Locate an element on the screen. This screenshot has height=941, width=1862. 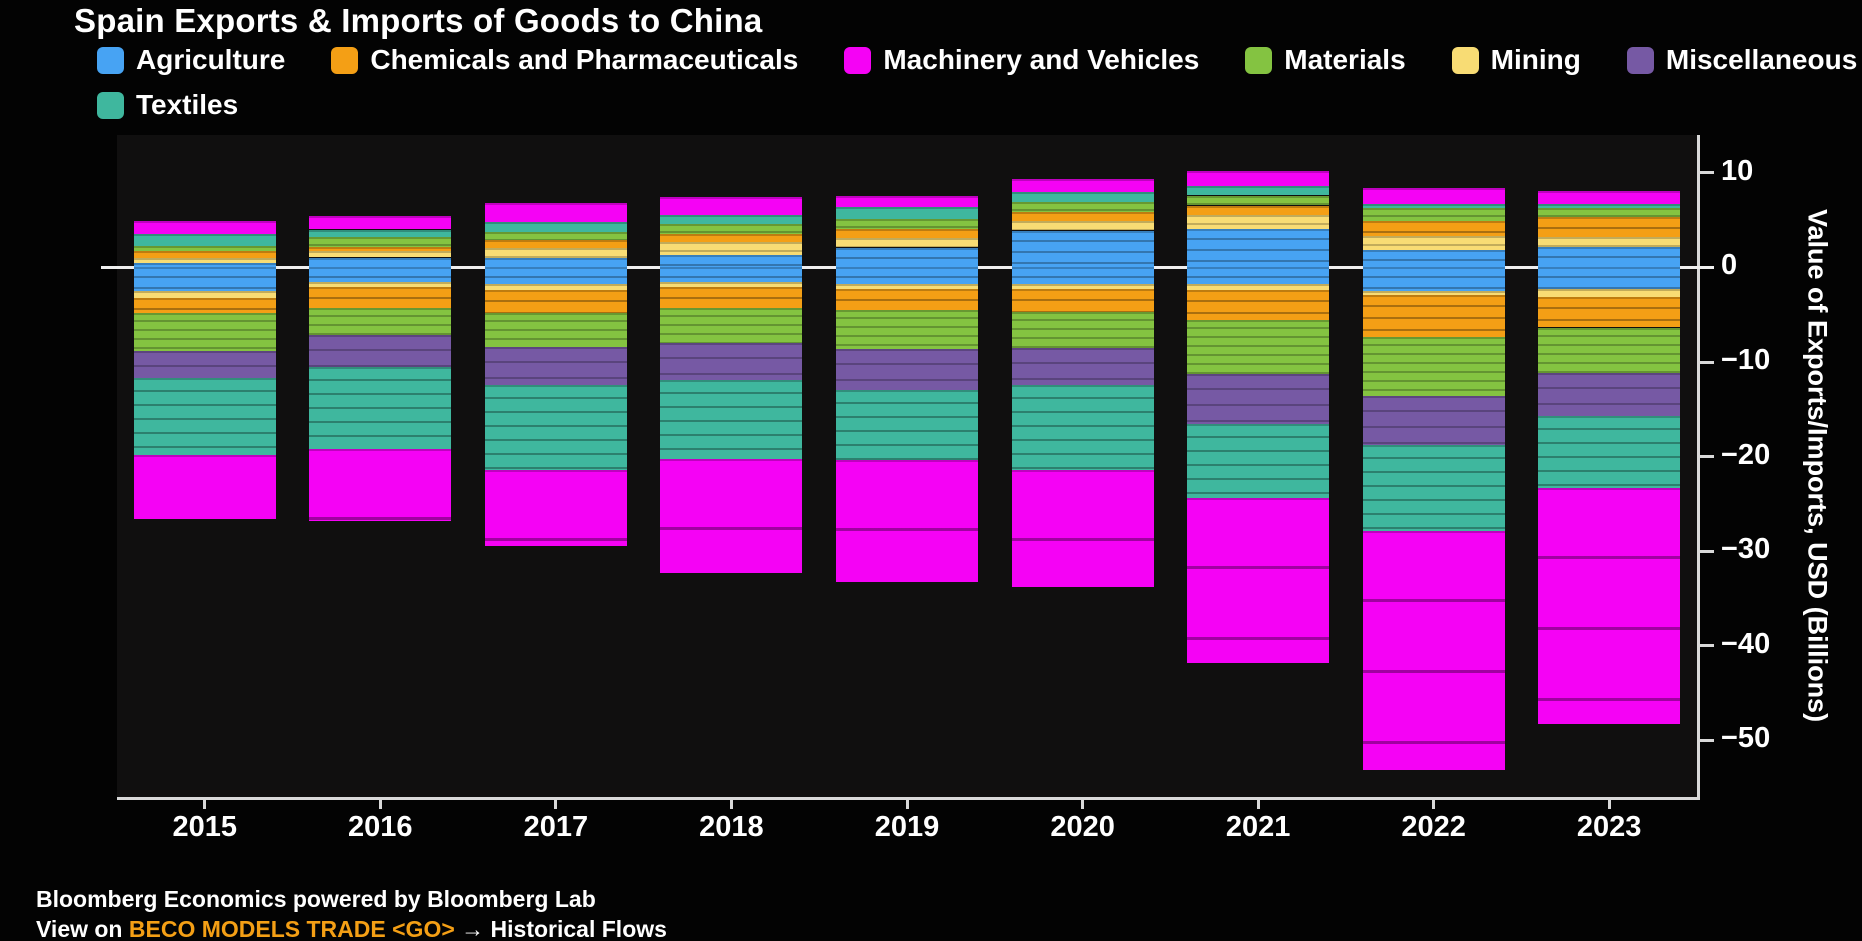
legend-item-chemicals: Chemicals and Pharmaceuticals is located at coordinates (564, 60).